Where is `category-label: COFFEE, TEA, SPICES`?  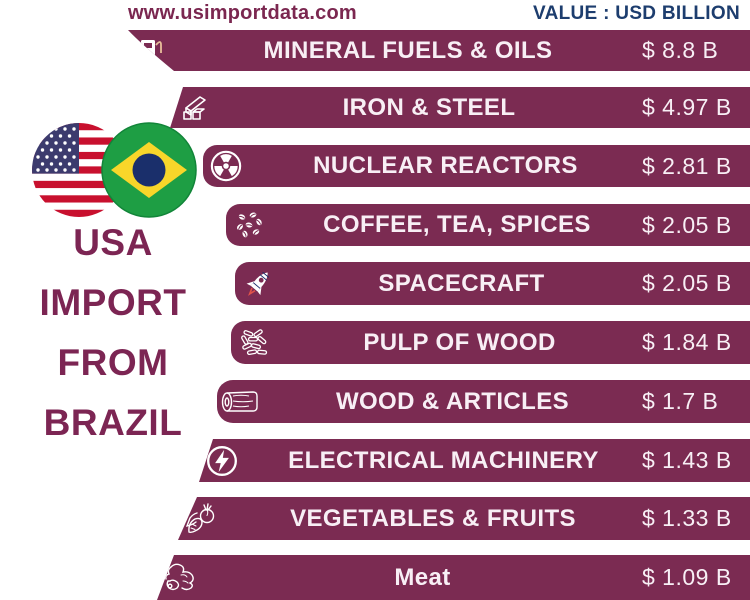
category-label: COFFEE, TEA, SPICES is located at coordinates (457, 224).